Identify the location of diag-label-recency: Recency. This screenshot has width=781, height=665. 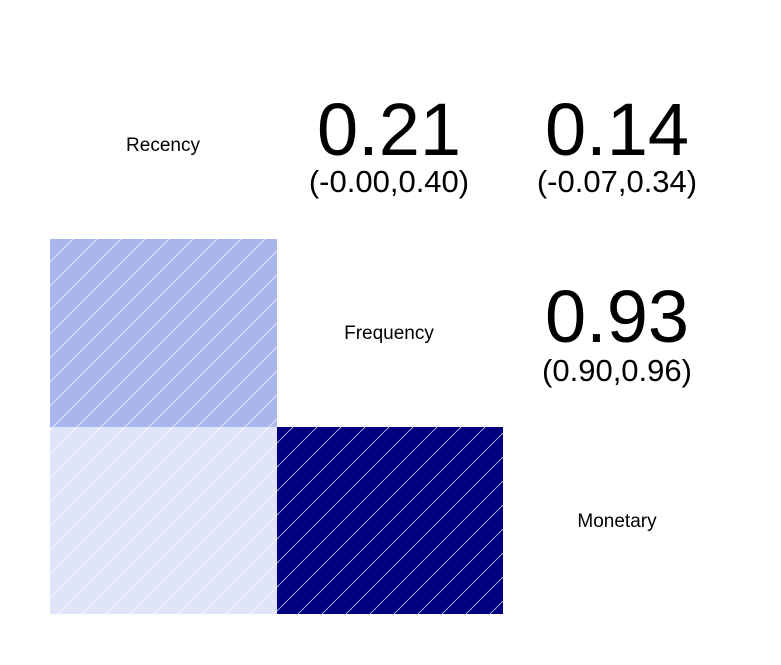
(163, 145).